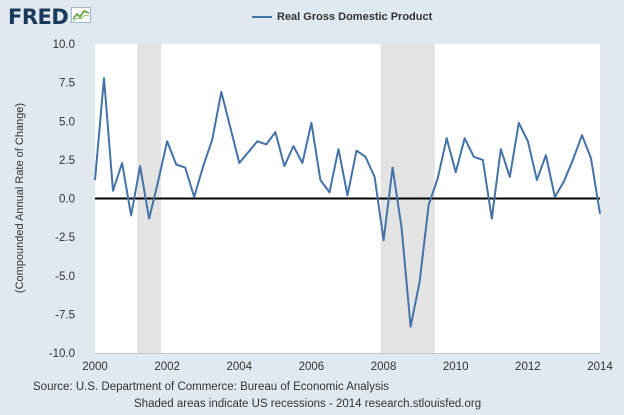 This screenshot has width=624, height=415. Describe the element at coordinates (65, 277) in the screenshot. I see `y-tick-label: -5.0` at that location.